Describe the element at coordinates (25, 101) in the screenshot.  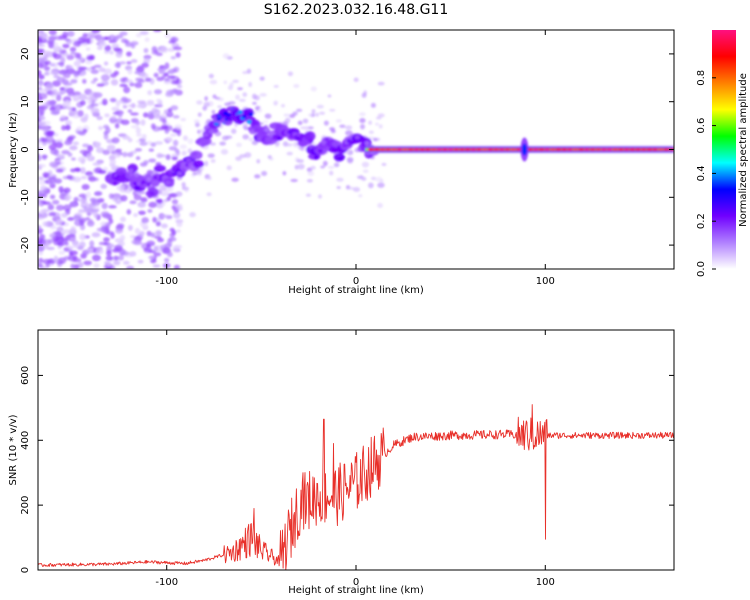
I see `spectrogram-ytick-label: 10` at that location.